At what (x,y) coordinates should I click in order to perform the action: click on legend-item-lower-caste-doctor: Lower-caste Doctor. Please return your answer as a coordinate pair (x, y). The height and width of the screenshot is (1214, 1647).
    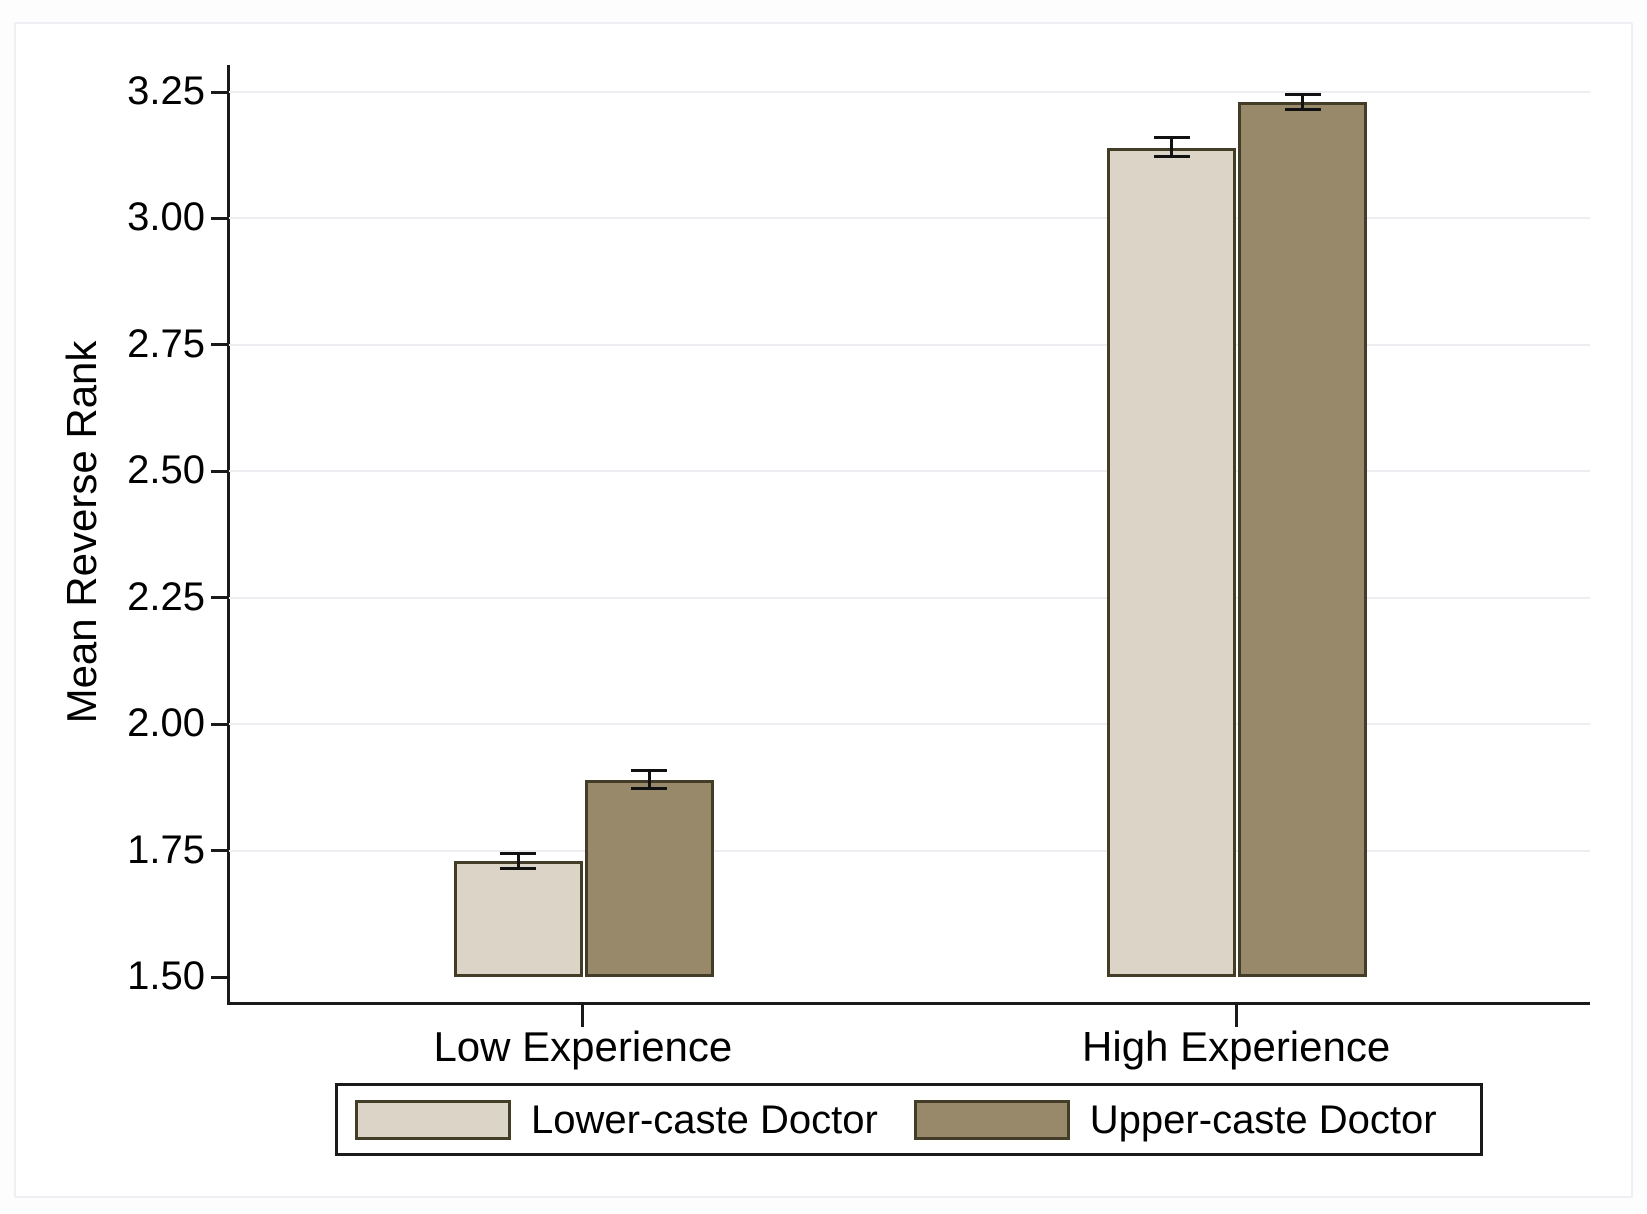
    Looking at the image, I should click on (616, 1119).